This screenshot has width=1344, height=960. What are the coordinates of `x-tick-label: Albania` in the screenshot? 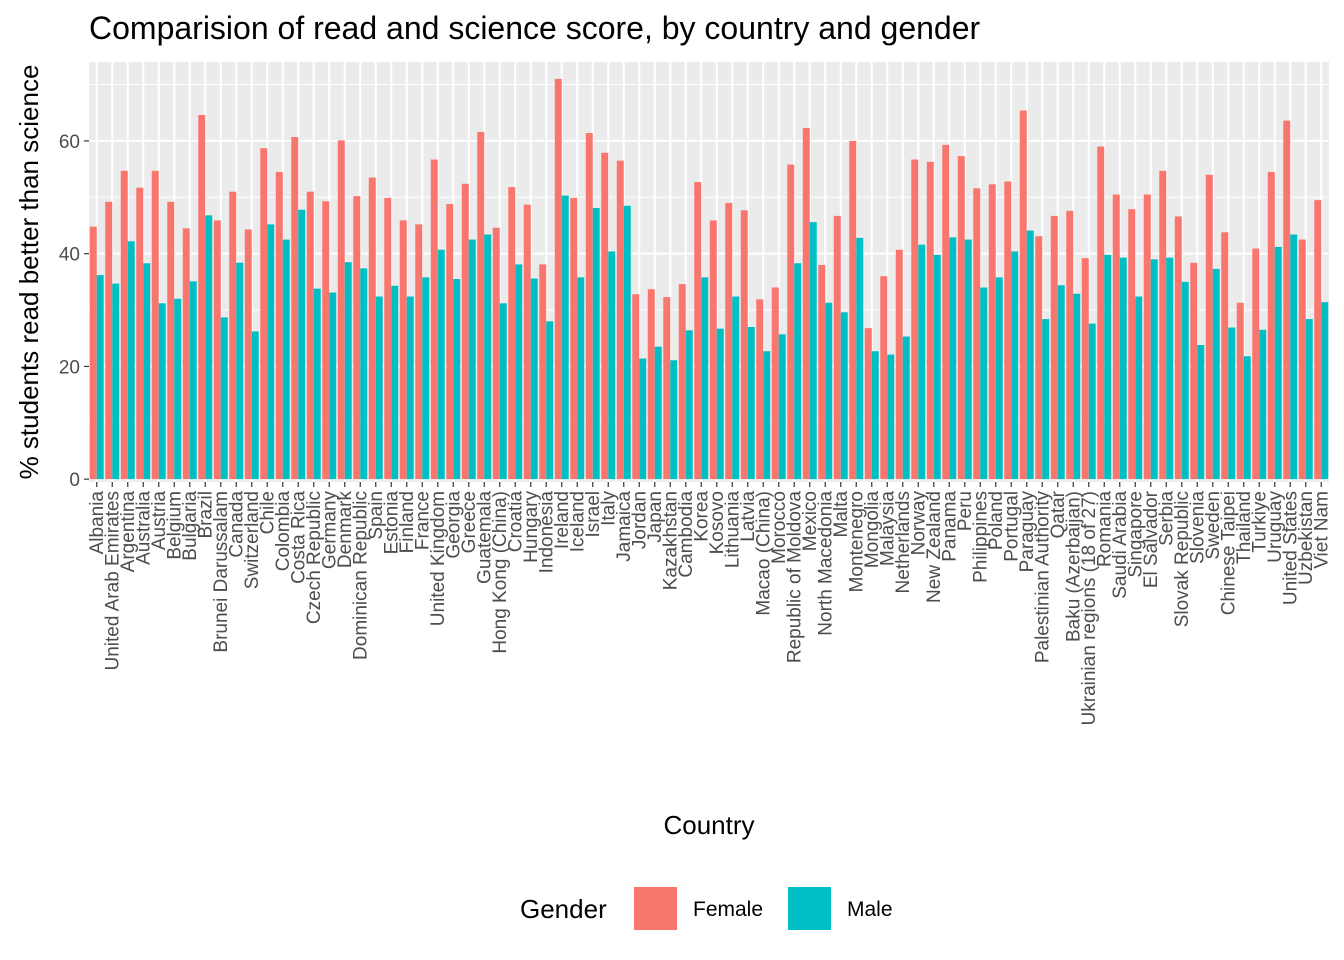 It's located at (97, 523).